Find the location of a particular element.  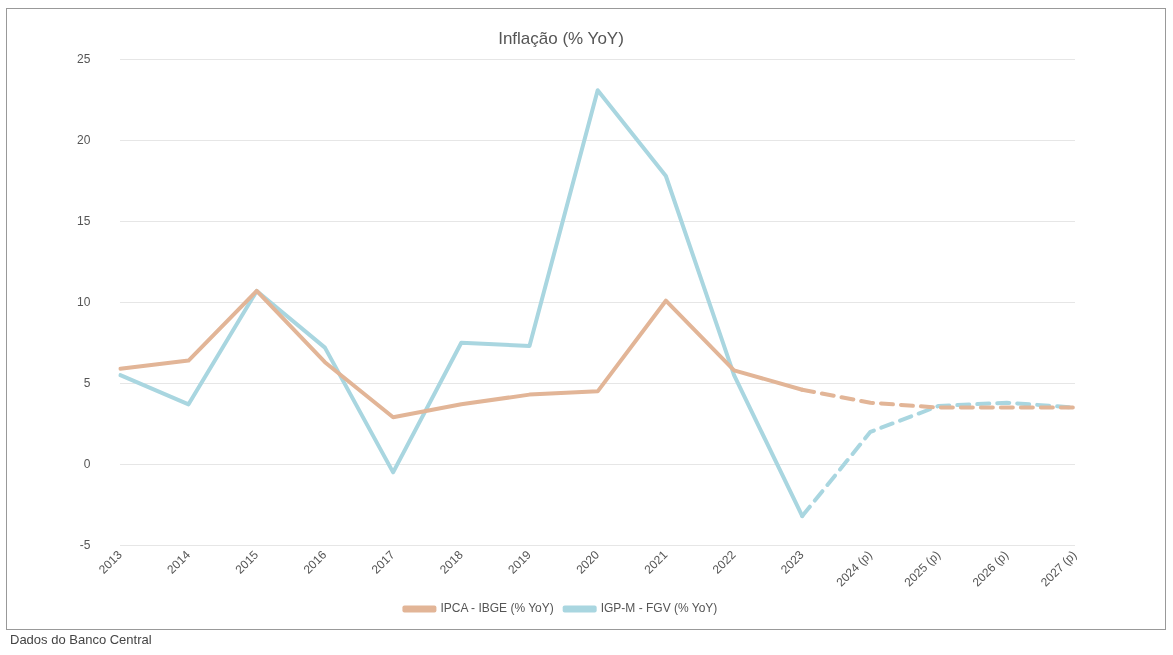

legend-label: IGP-M - FGV (% YoY) is located at coordinates (659, 608).